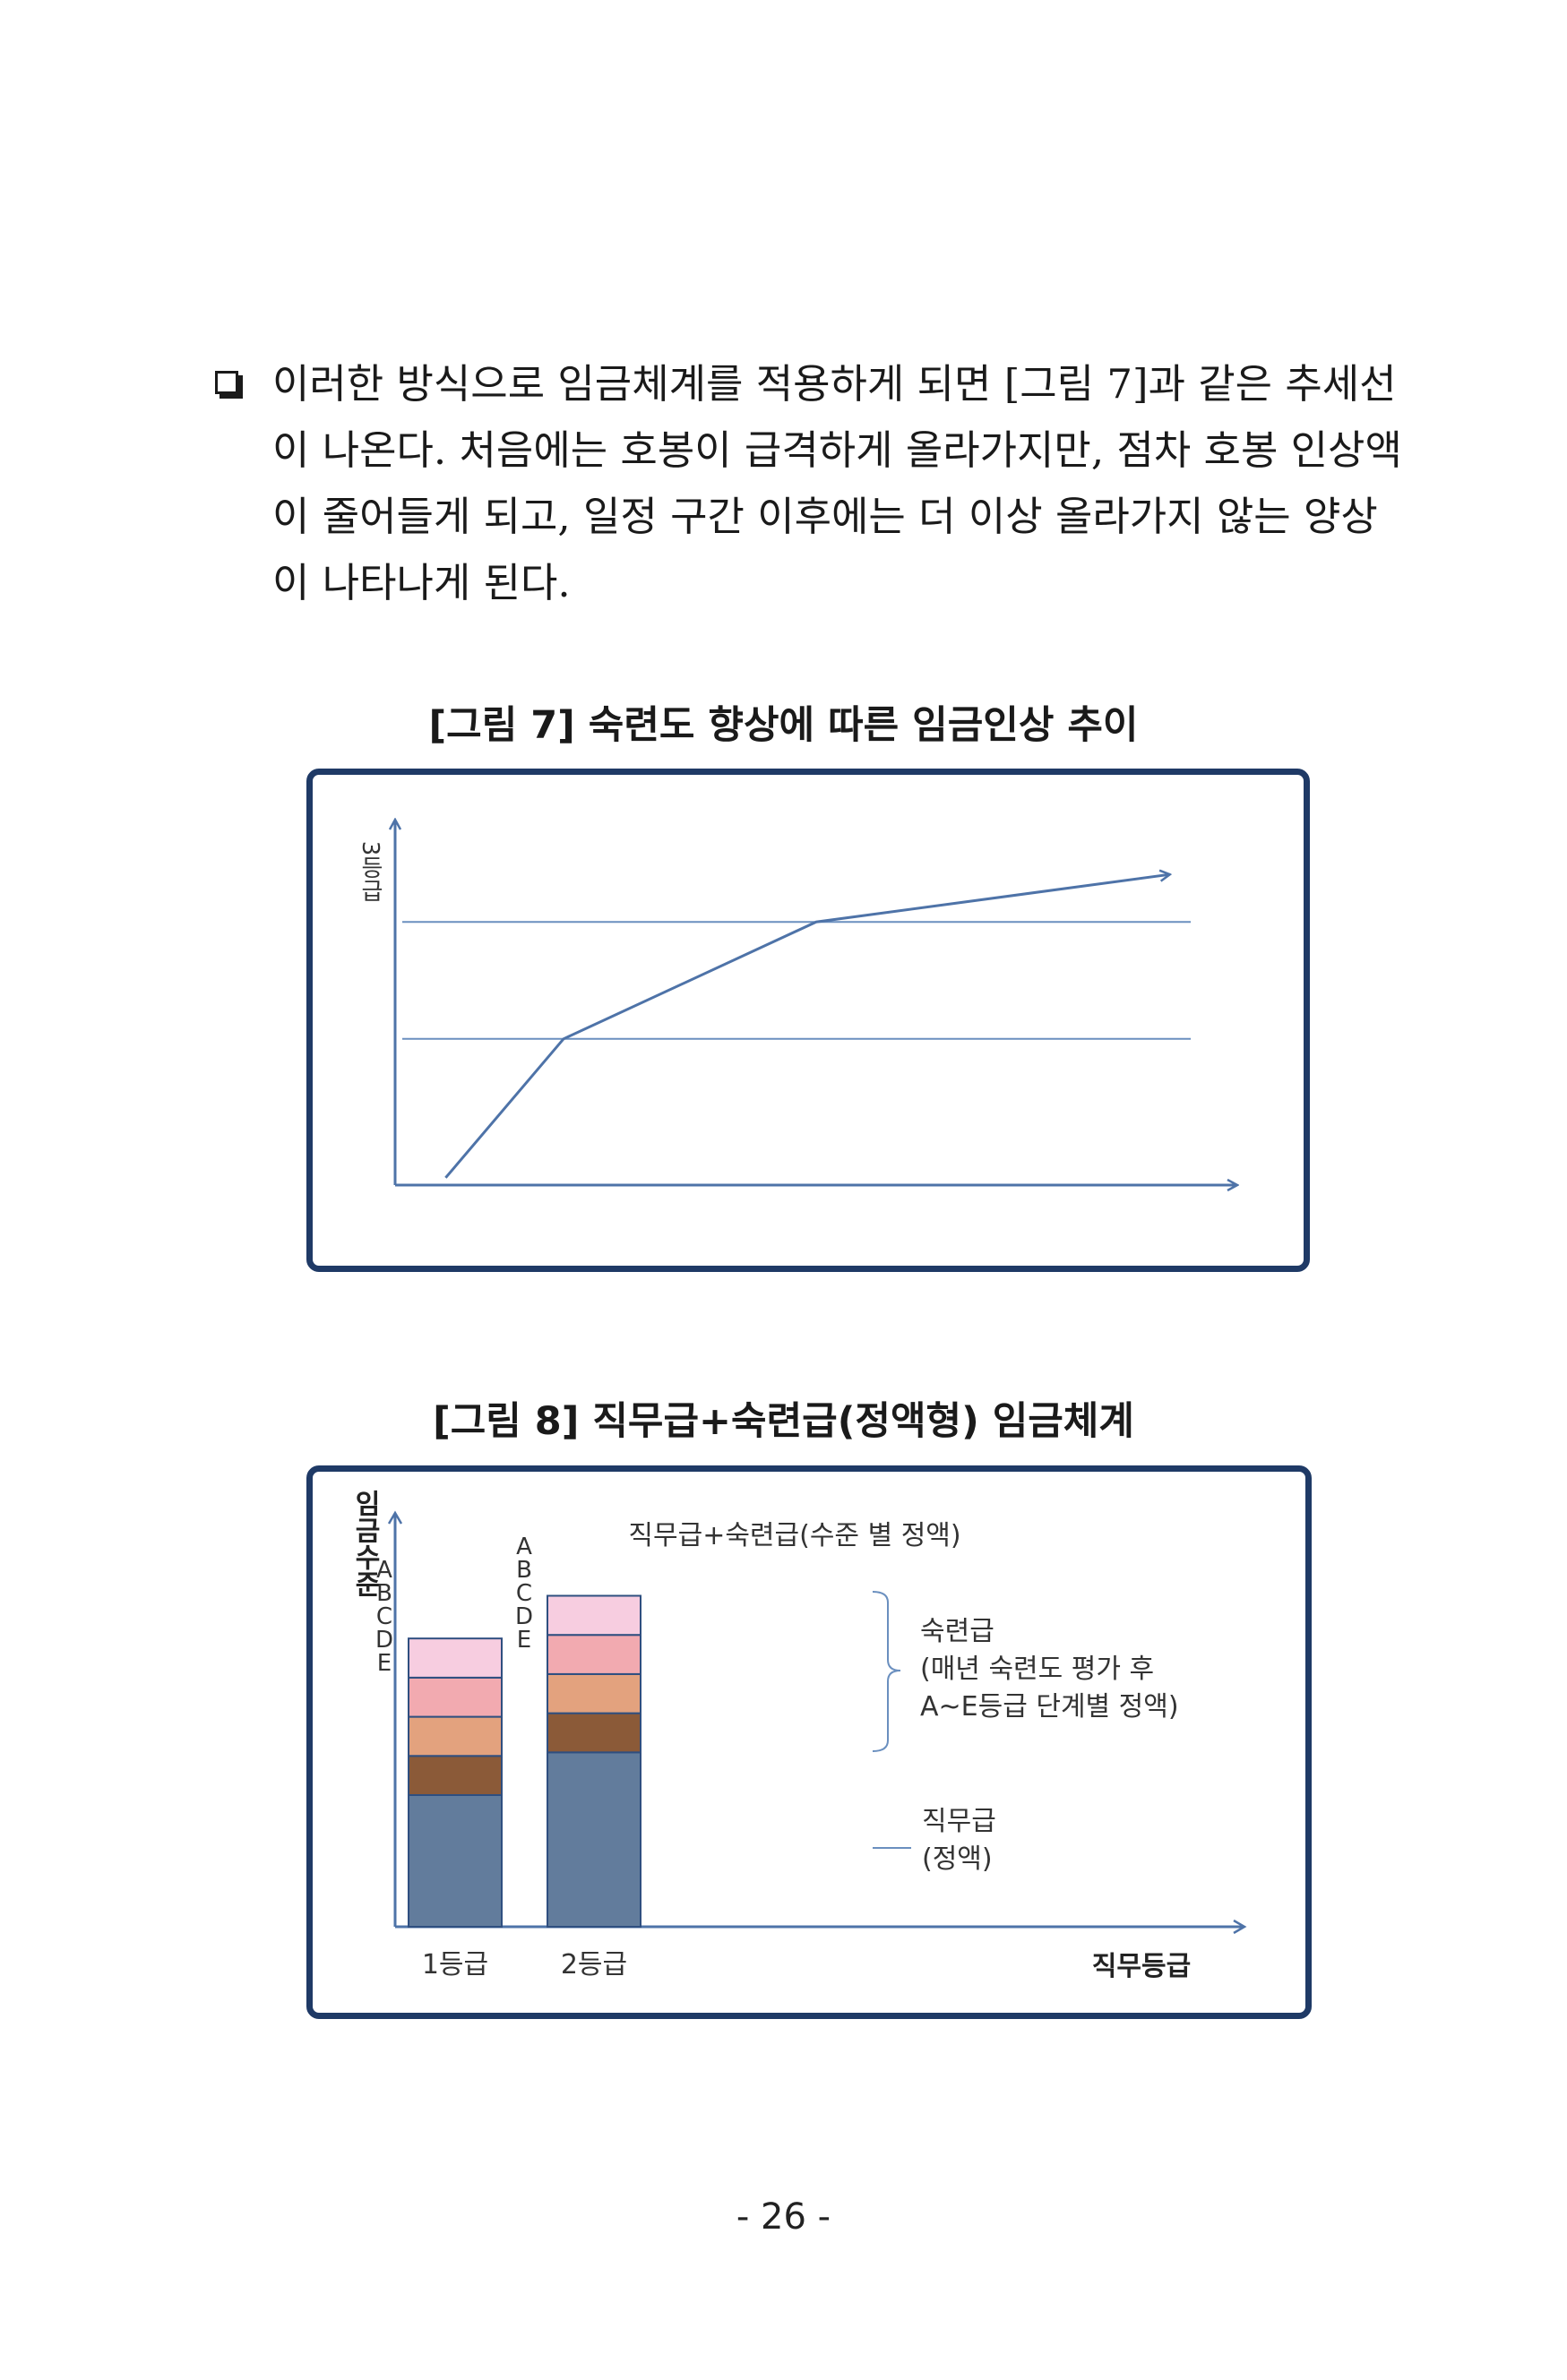  What do you see at coordinates (1049, 1707) in the screenshot?
I see `skill-pay-note: A~E등급 단계별 정액)` at bounding box center [1049, 1707].